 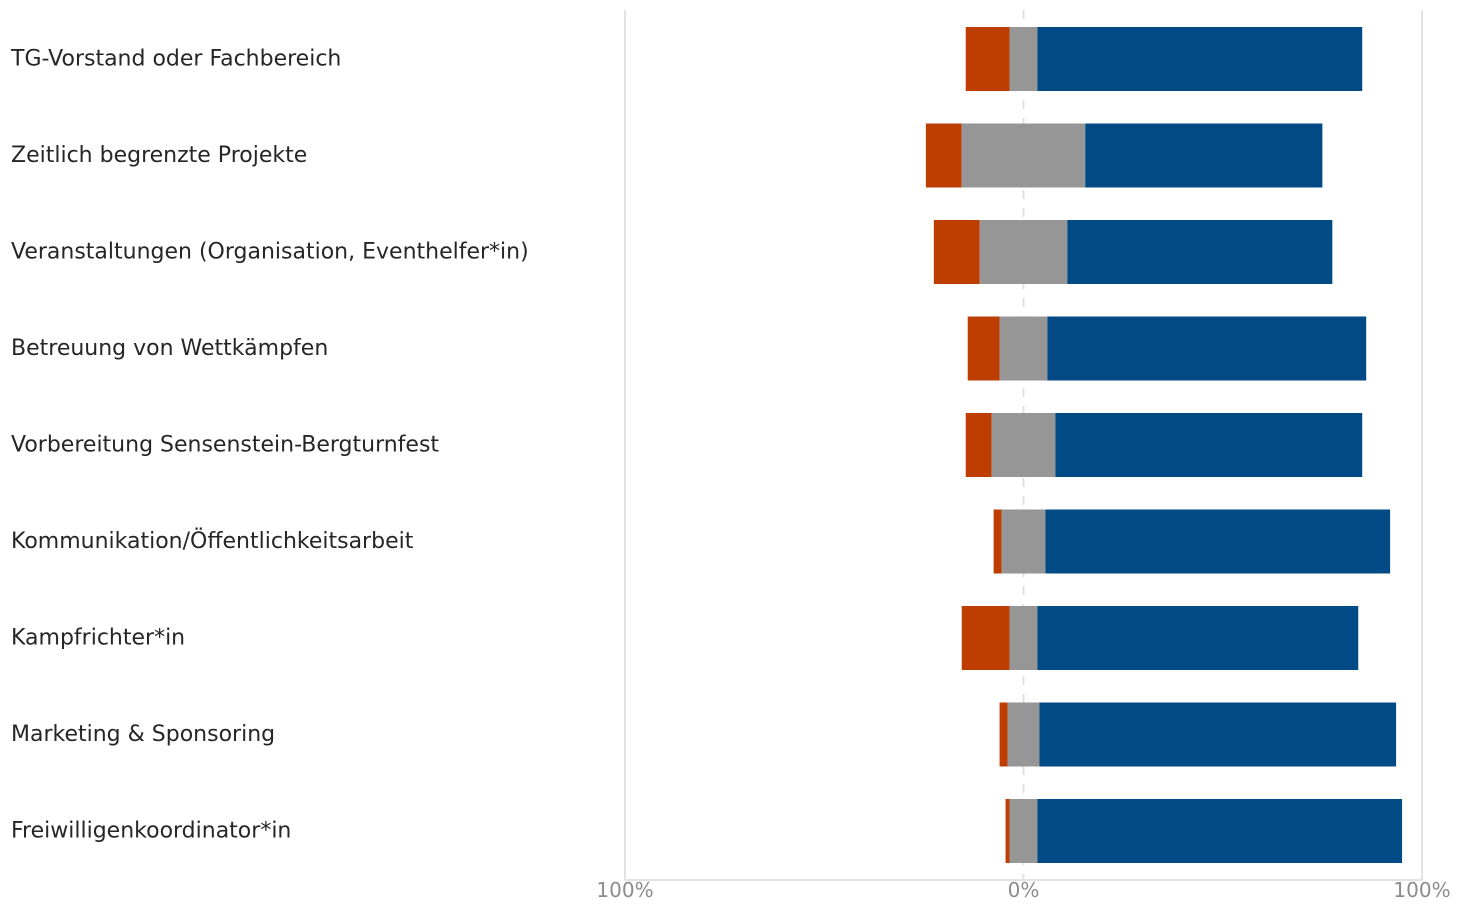 What do you see at coordinates (159, 155) in the screenshot?
I see `category-label: Zeitlich begrenzte Projekte` at bounding box center [159, 155].